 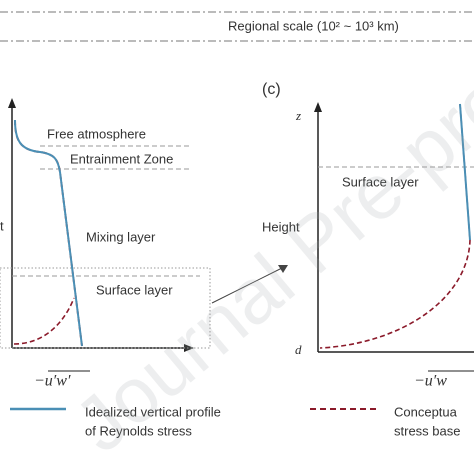 I want to click on panel-label: (c), so click(x=271, y=89).